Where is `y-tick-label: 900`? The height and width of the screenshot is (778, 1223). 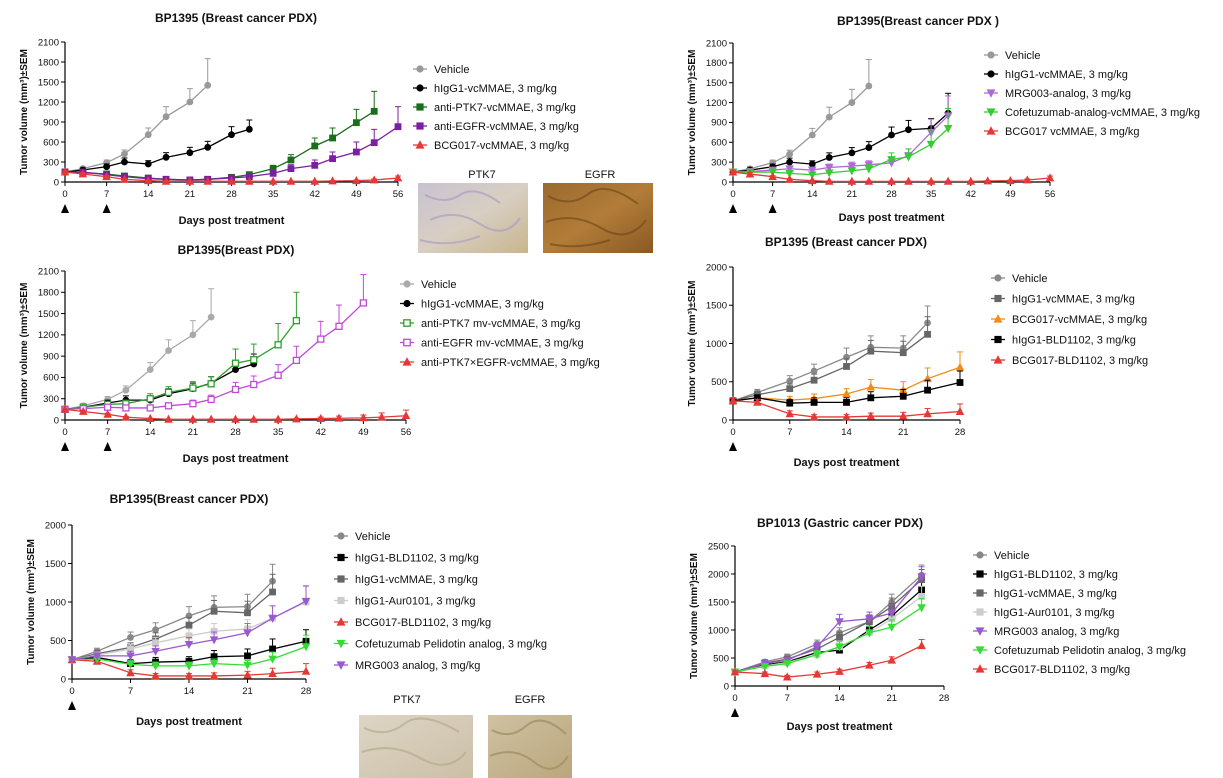 y-tick-label: 900 is located at coordinates (51, 122).